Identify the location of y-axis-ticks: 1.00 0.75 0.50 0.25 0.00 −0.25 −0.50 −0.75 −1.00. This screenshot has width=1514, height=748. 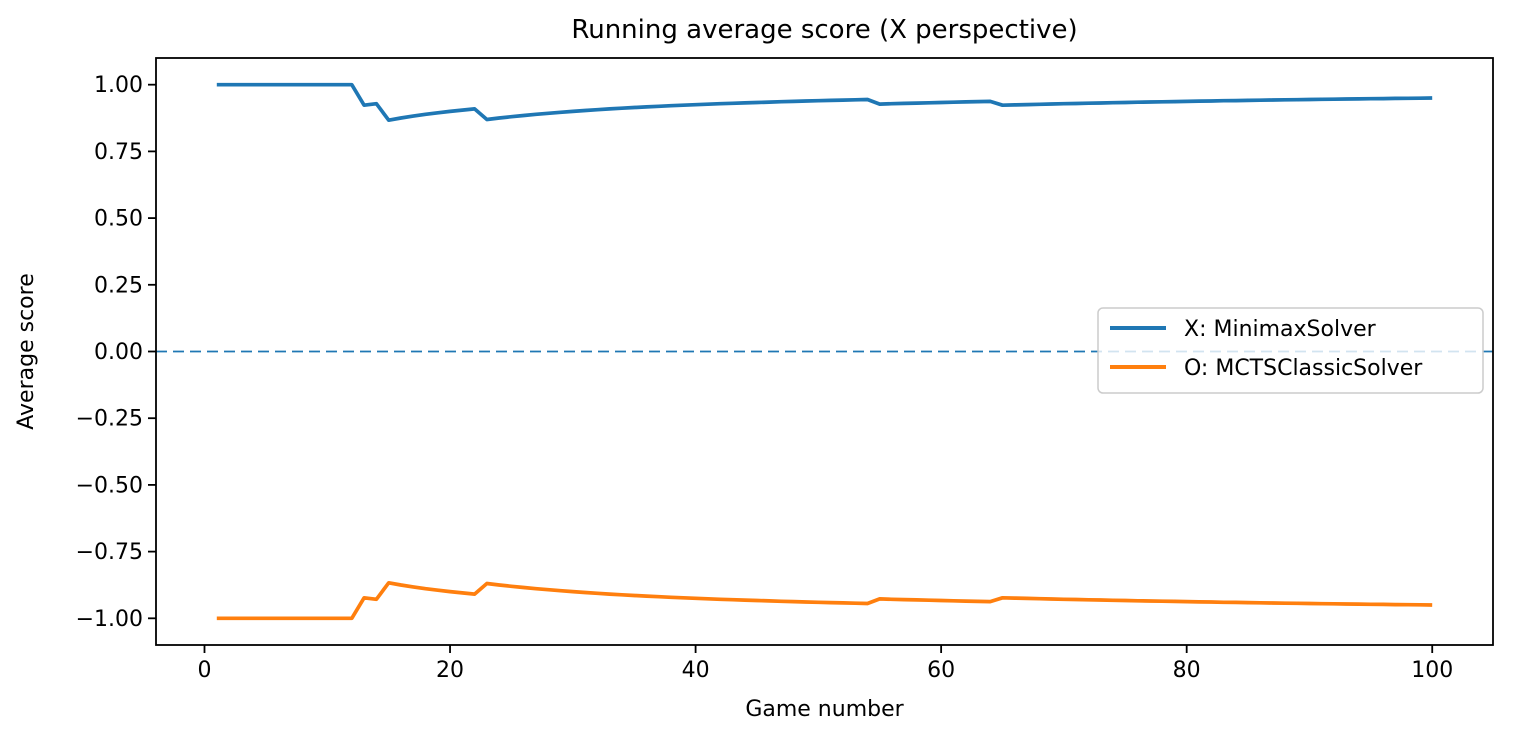
(116, 352).